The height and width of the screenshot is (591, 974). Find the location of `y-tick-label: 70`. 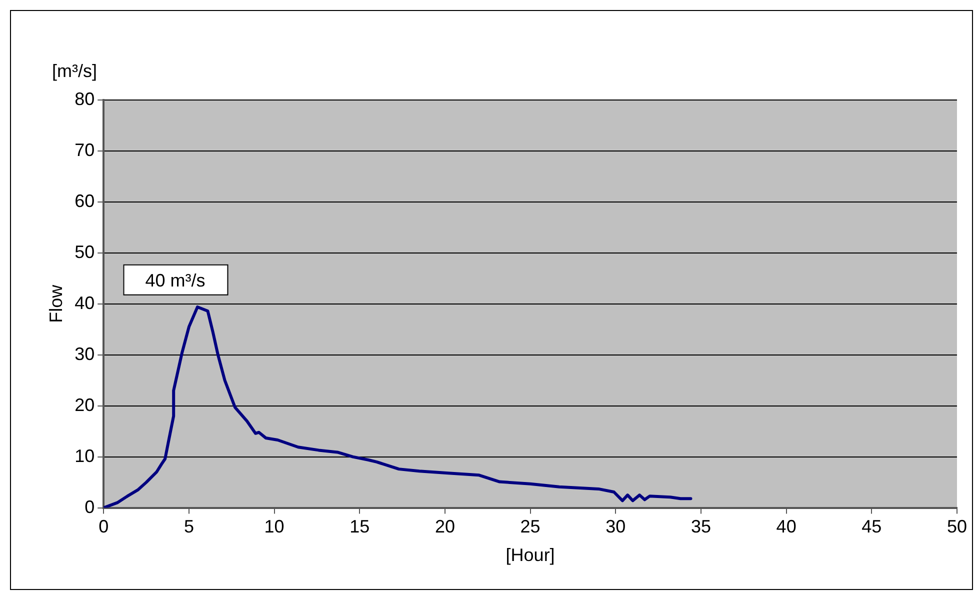

y-tick-label: 70 is located at coordinates (84, 150).